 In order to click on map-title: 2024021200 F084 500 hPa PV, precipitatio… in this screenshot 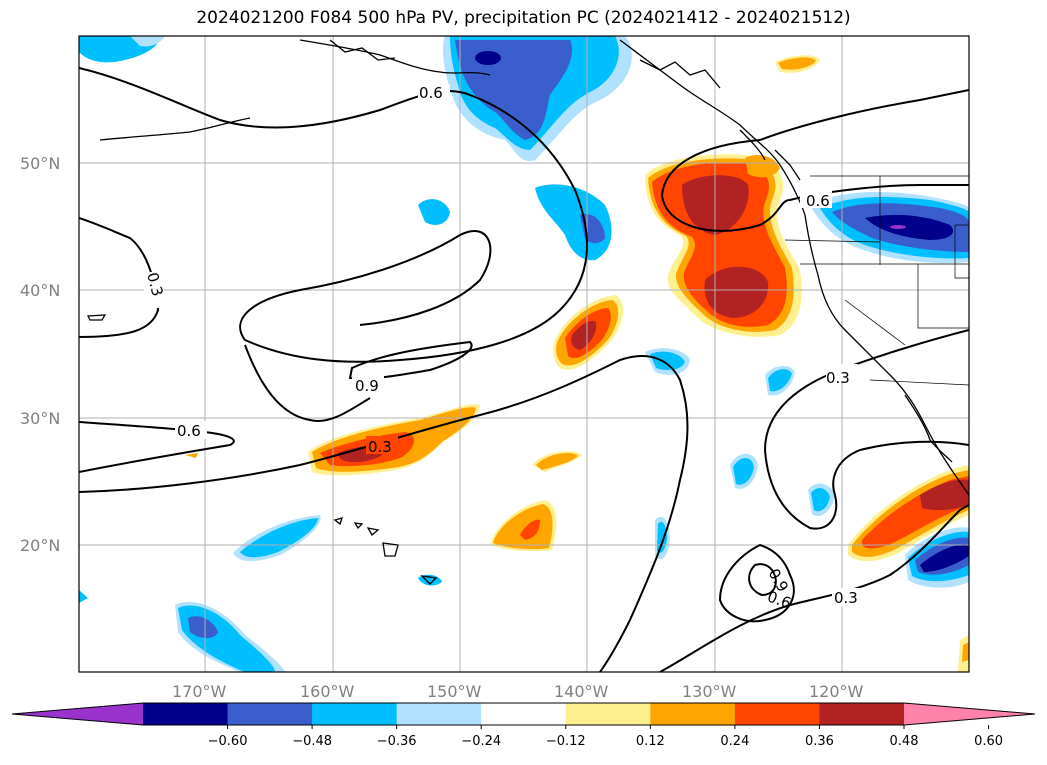, I will do `click(523, 18)`.